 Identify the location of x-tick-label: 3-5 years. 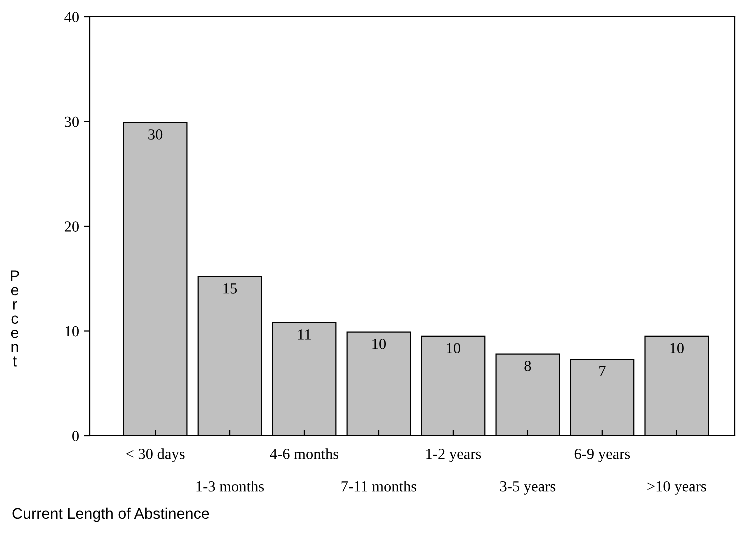
(528, 488).